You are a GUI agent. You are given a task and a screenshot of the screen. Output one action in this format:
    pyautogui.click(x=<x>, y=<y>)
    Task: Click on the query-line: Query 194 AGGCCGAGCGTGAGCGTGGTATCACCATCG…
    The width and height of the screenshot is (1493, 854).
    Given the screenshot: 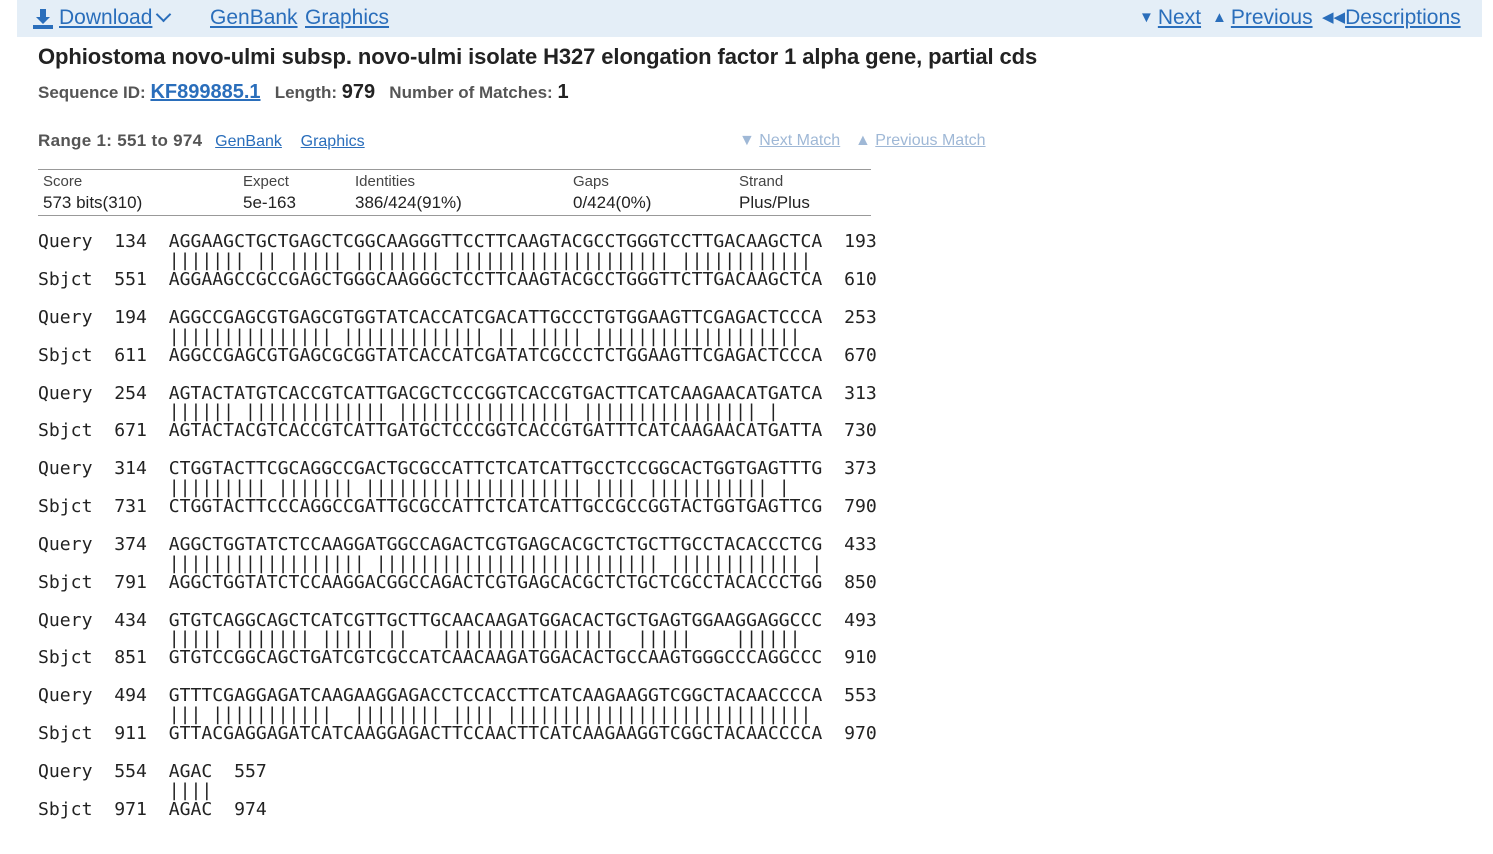 What is the action you would take?
    pyautogui.click(x=457, y=317)
    